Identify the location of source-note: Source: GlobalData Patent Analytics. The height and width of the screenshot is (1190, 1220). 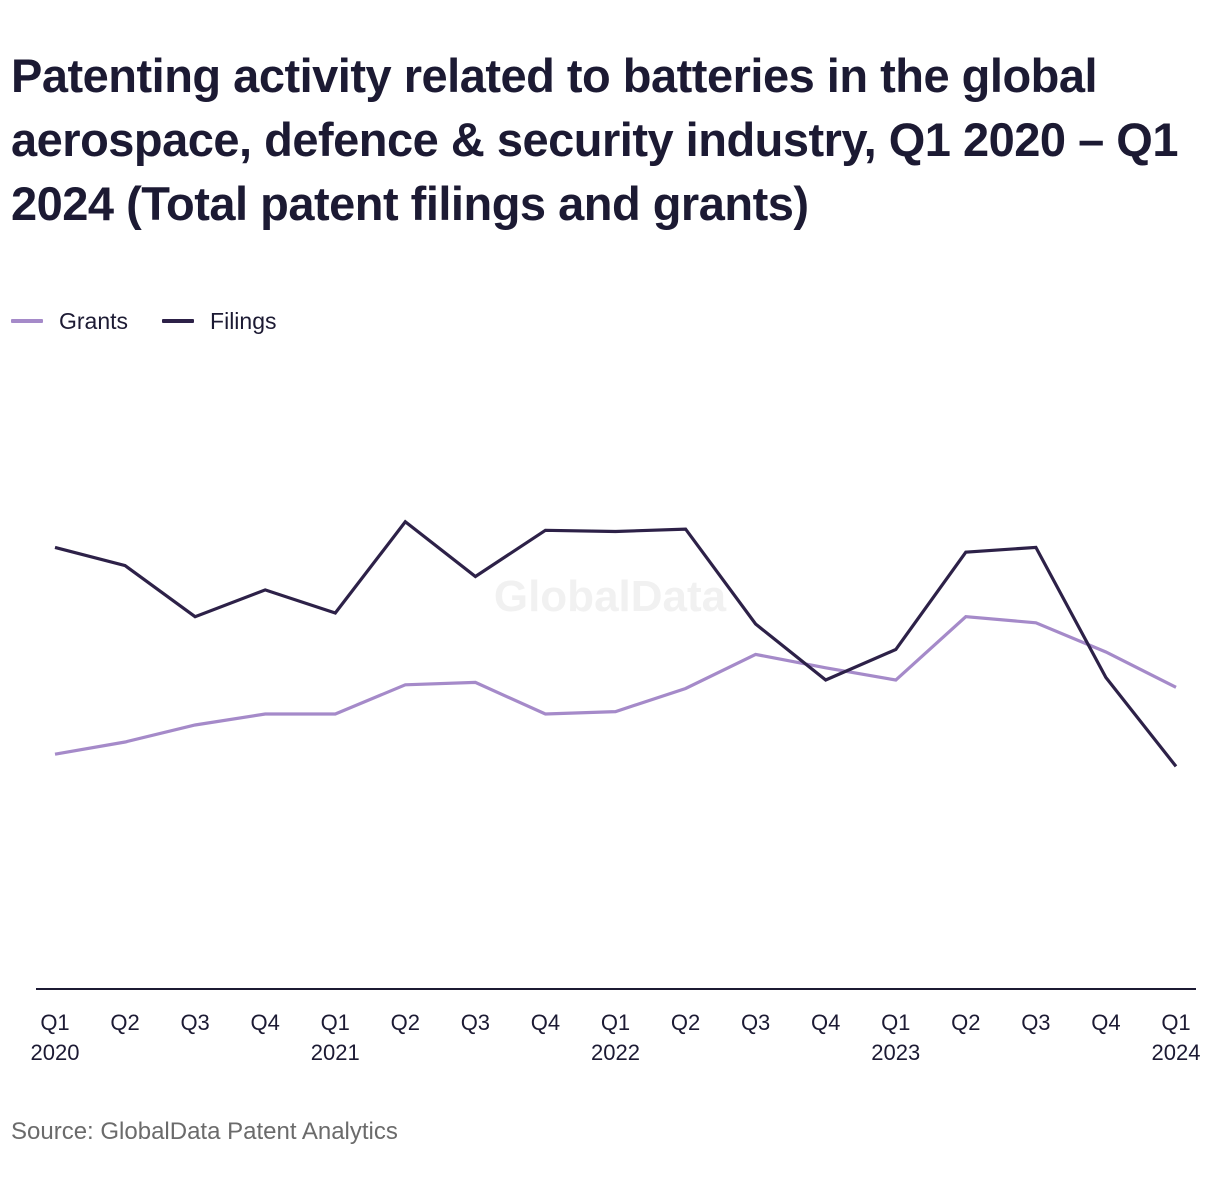
(204, 1131).